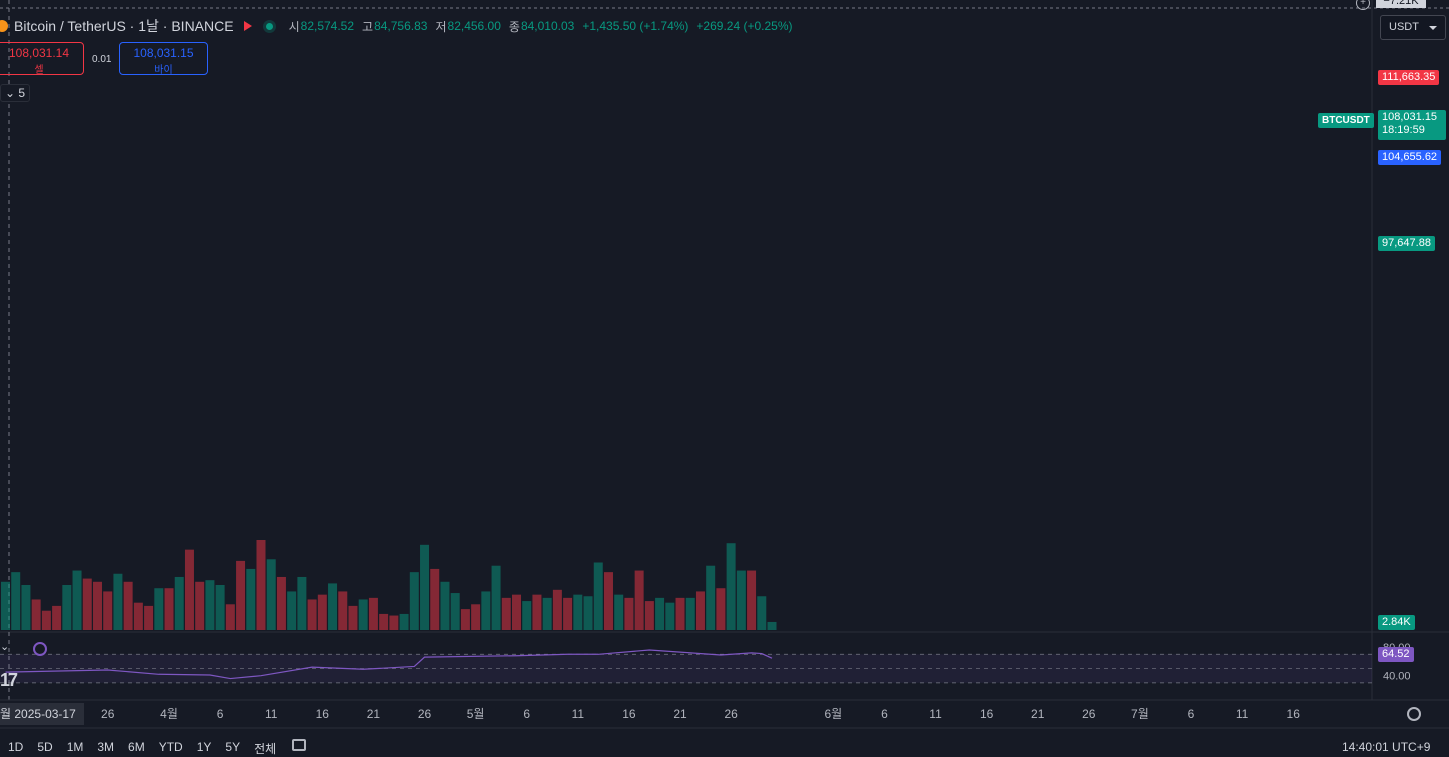 Image resolution: width=1449 pixels, height=757 pixels. What do you see at coordinates (16, 747) in the screenshot?
I see `tf-1d: 1D` at bounding box center [16, 747].